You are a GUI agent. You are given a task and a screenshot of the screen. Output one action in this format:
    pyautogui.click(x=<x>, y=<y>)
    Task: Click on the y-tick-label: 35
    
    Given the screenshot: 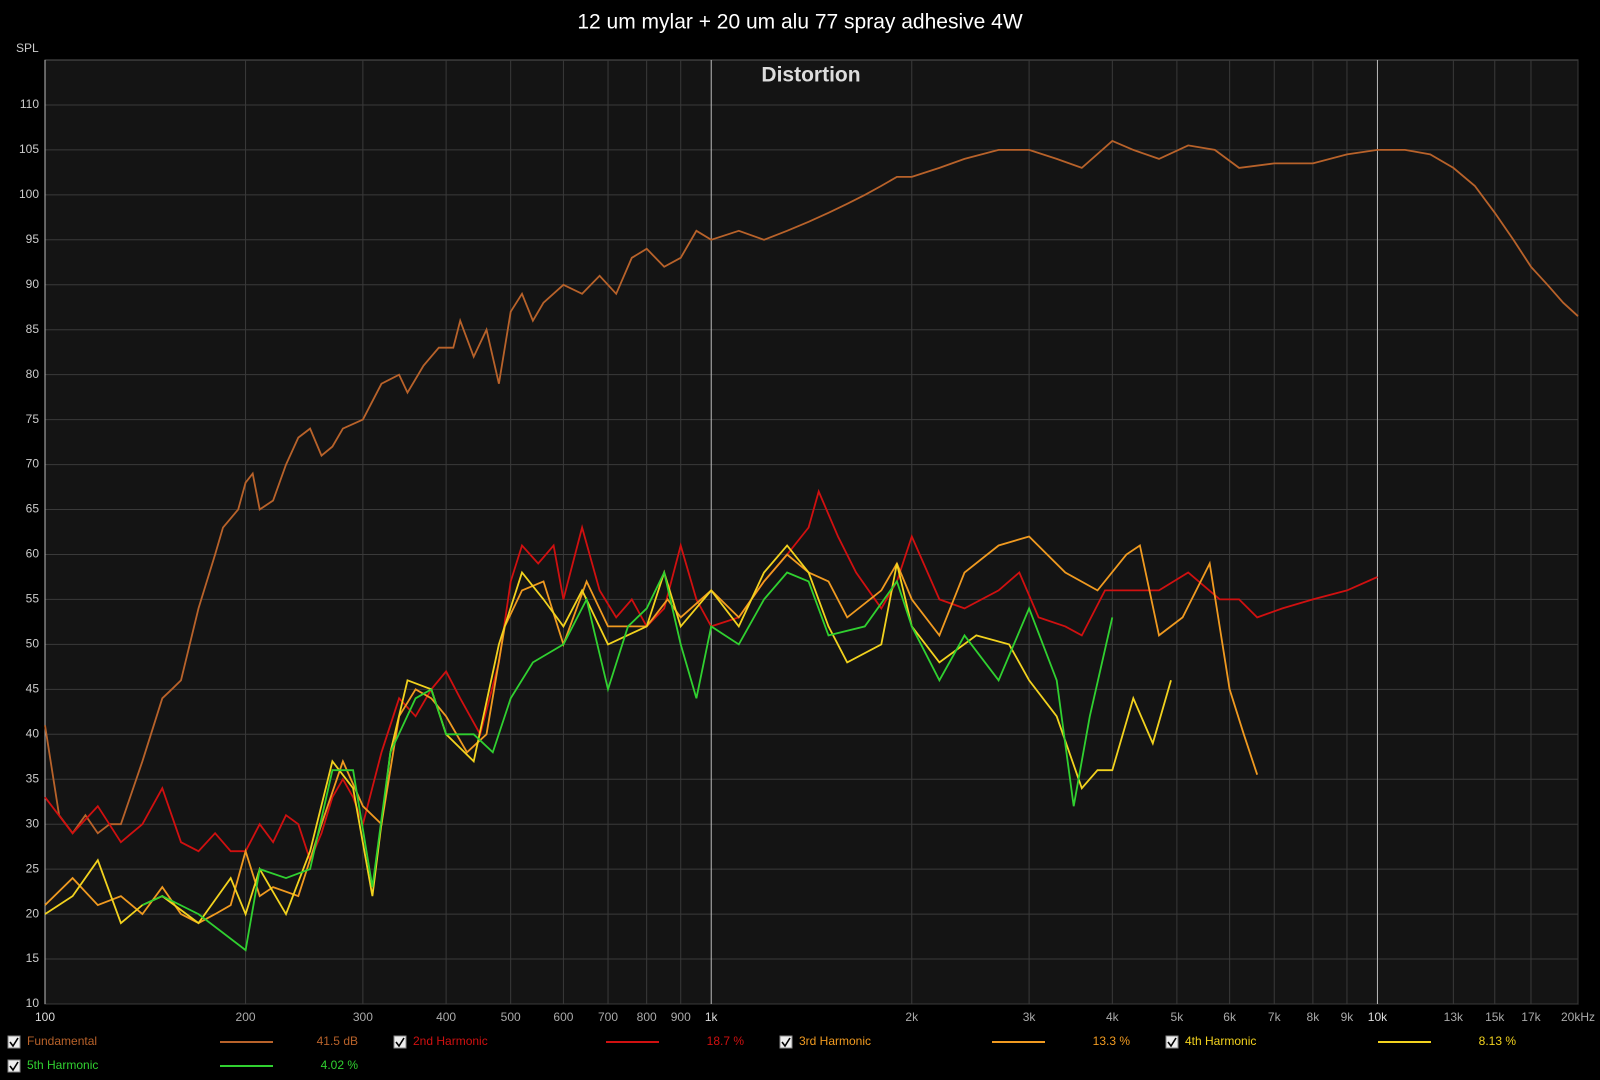 What is the action you would take?
    pyautogui.click(x=33, y=778)
    